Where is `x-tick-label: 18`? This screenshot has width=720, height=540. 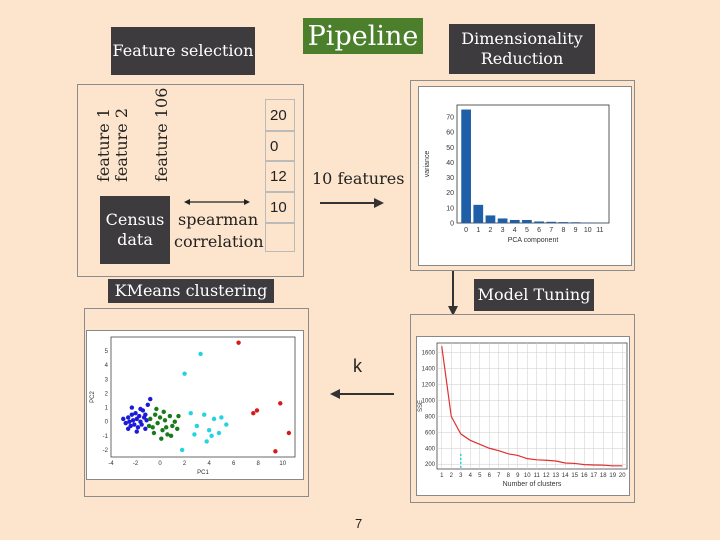 x-tick-label: 18 is located at coordinates (603, 476).